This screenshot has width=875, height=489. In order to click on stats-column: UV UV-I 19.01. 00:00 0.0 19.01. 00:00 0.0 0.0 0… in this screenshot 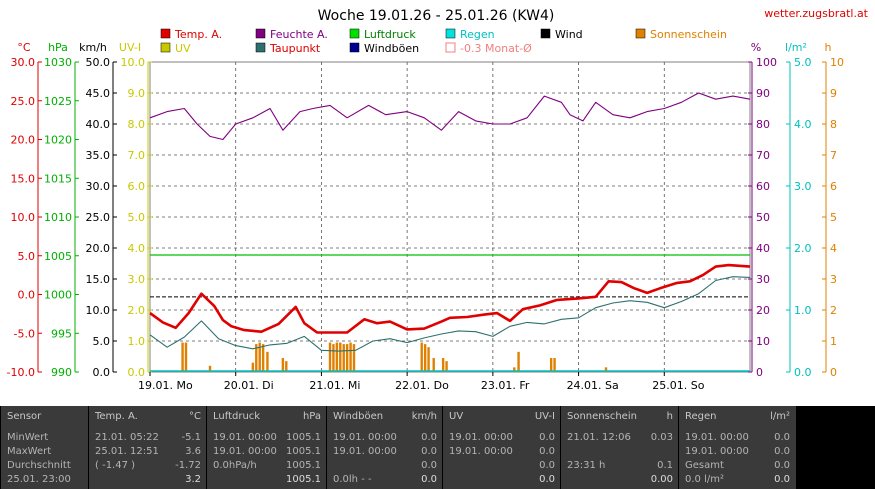, I will do `click(501, 447)`.